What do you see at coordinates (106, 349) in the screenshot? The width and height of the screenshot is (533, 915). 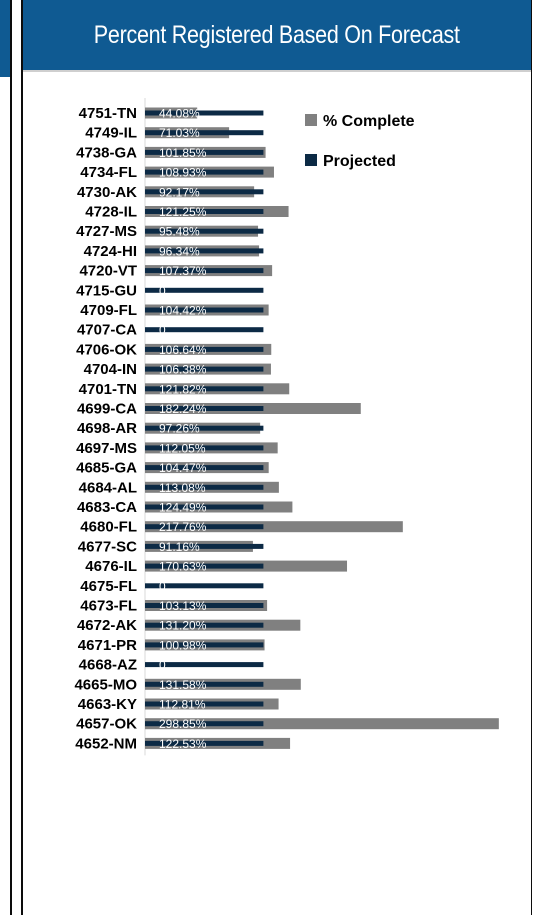 I see `category-label: 4706-OK` at bounding box center [106, 349].